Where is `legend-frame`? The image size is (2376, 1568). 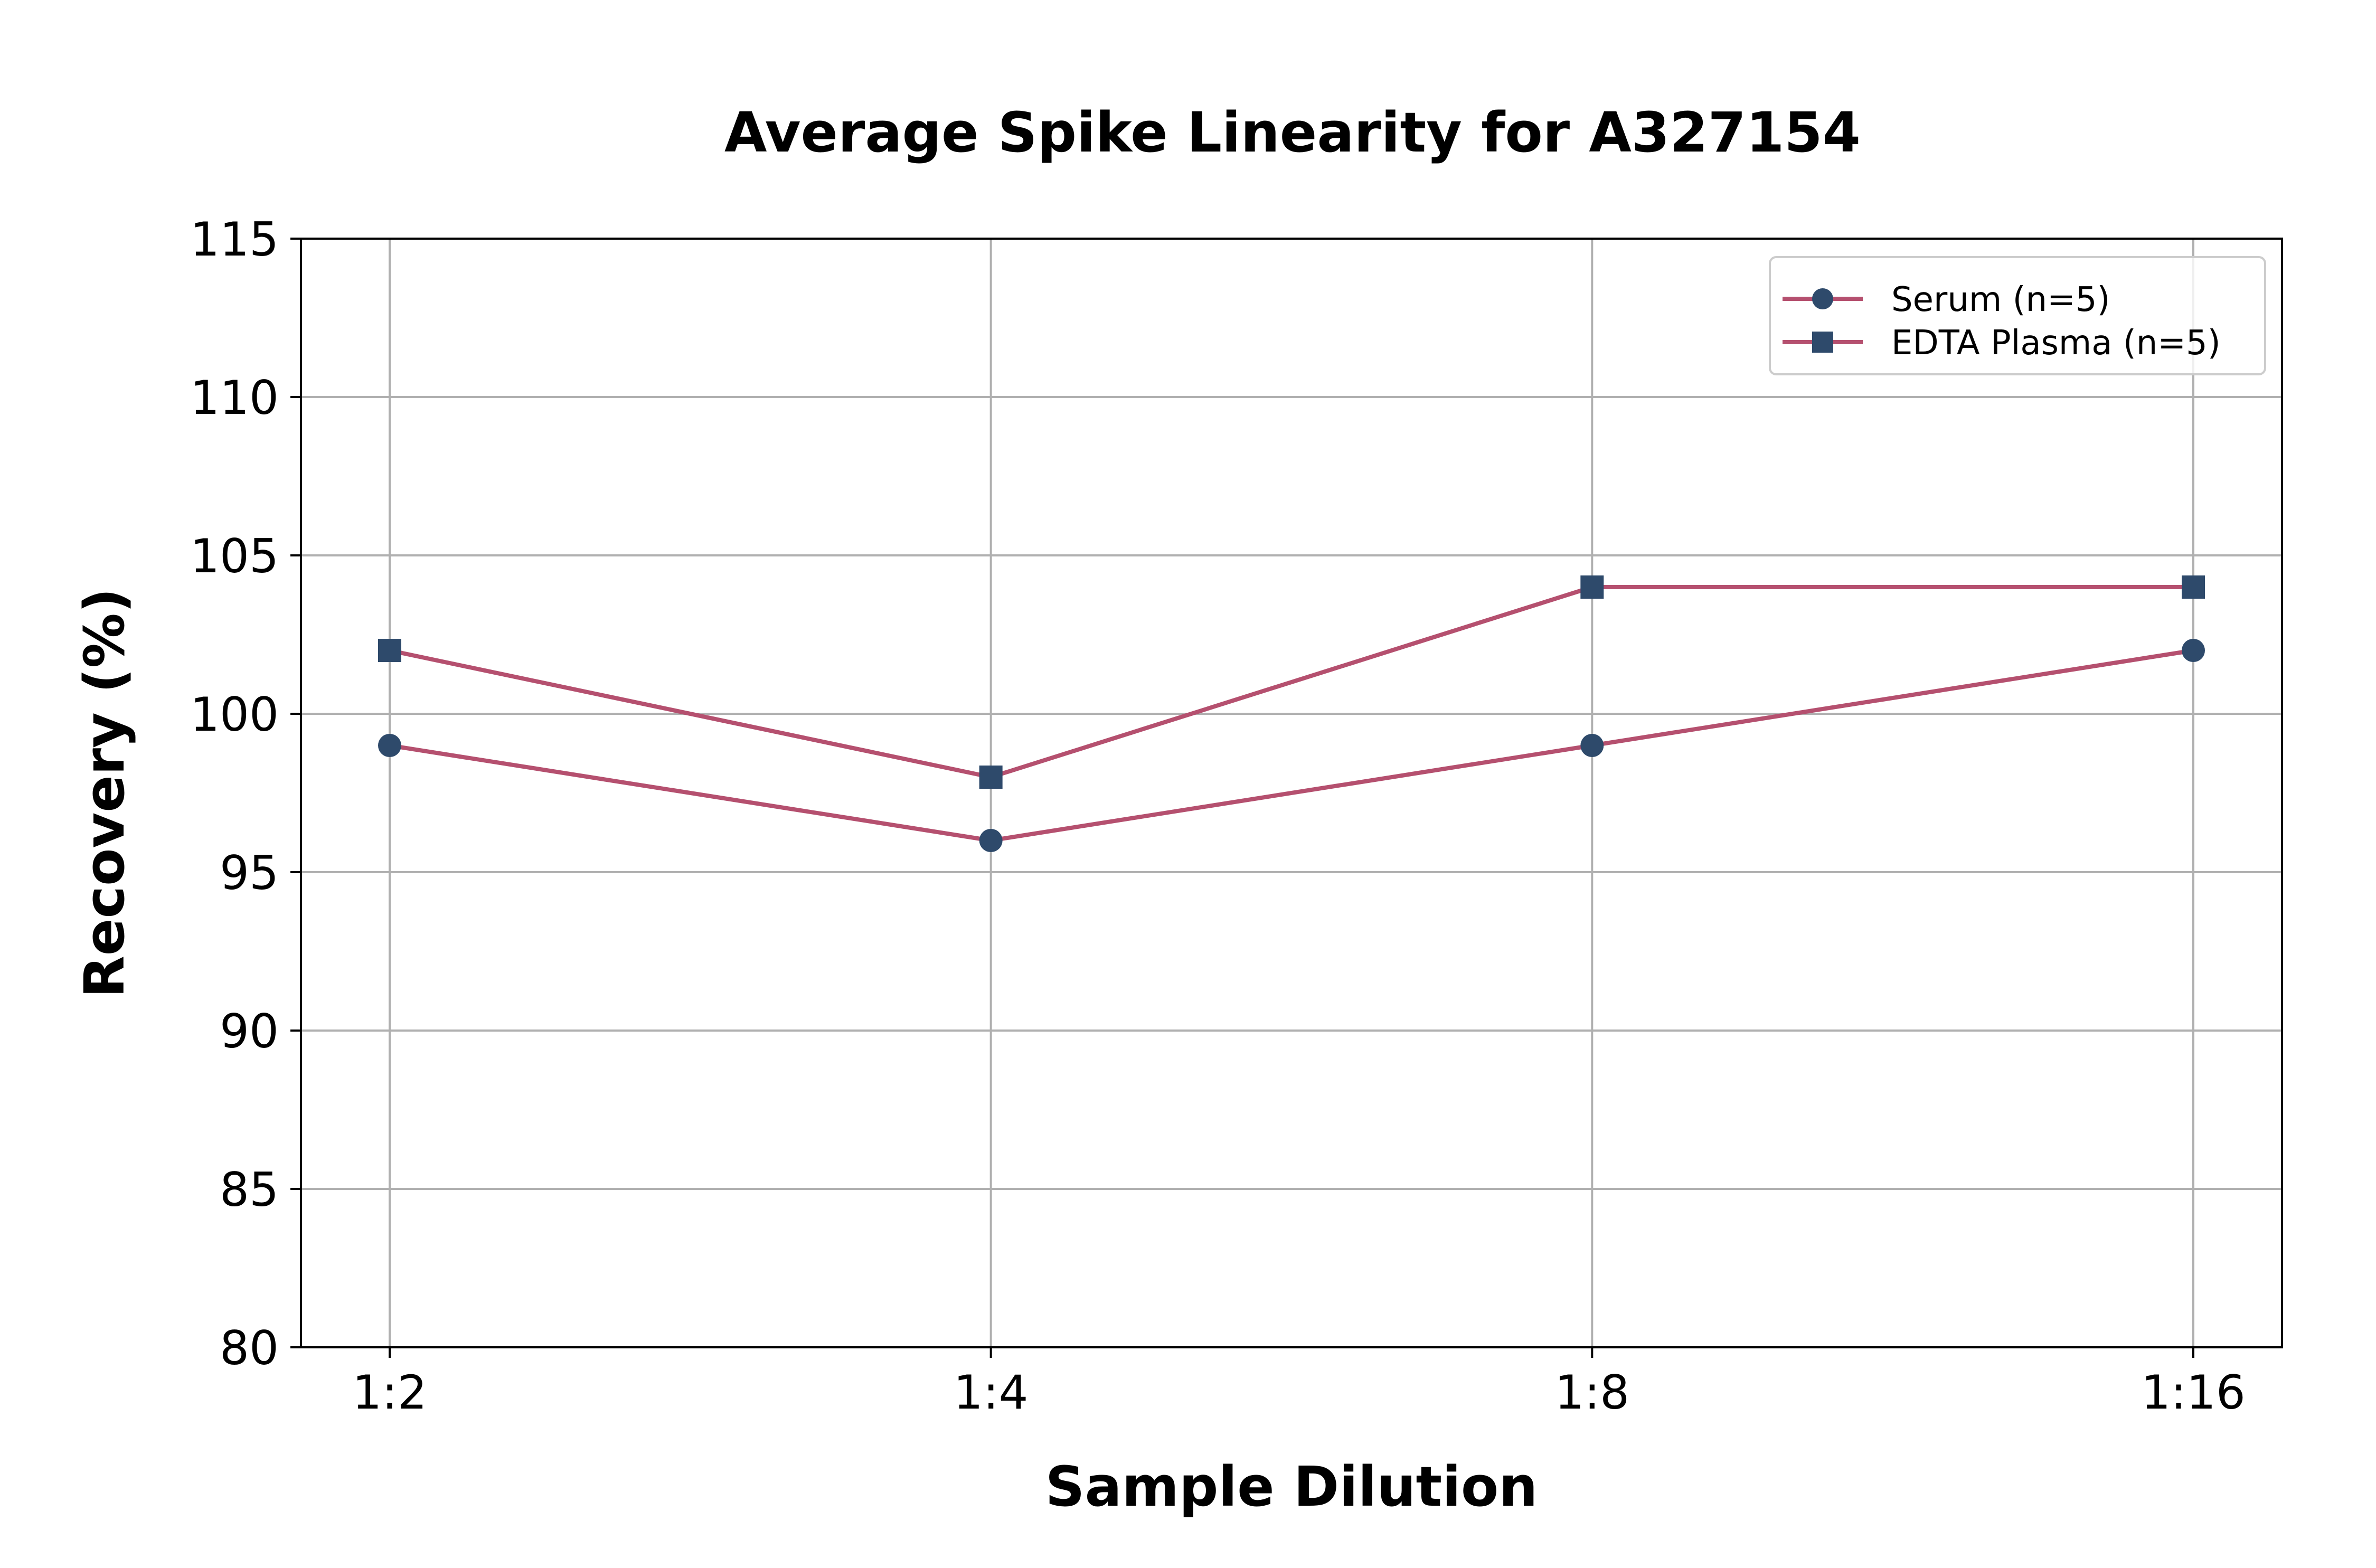
legend-frame is located at coordinates (2018, 315).